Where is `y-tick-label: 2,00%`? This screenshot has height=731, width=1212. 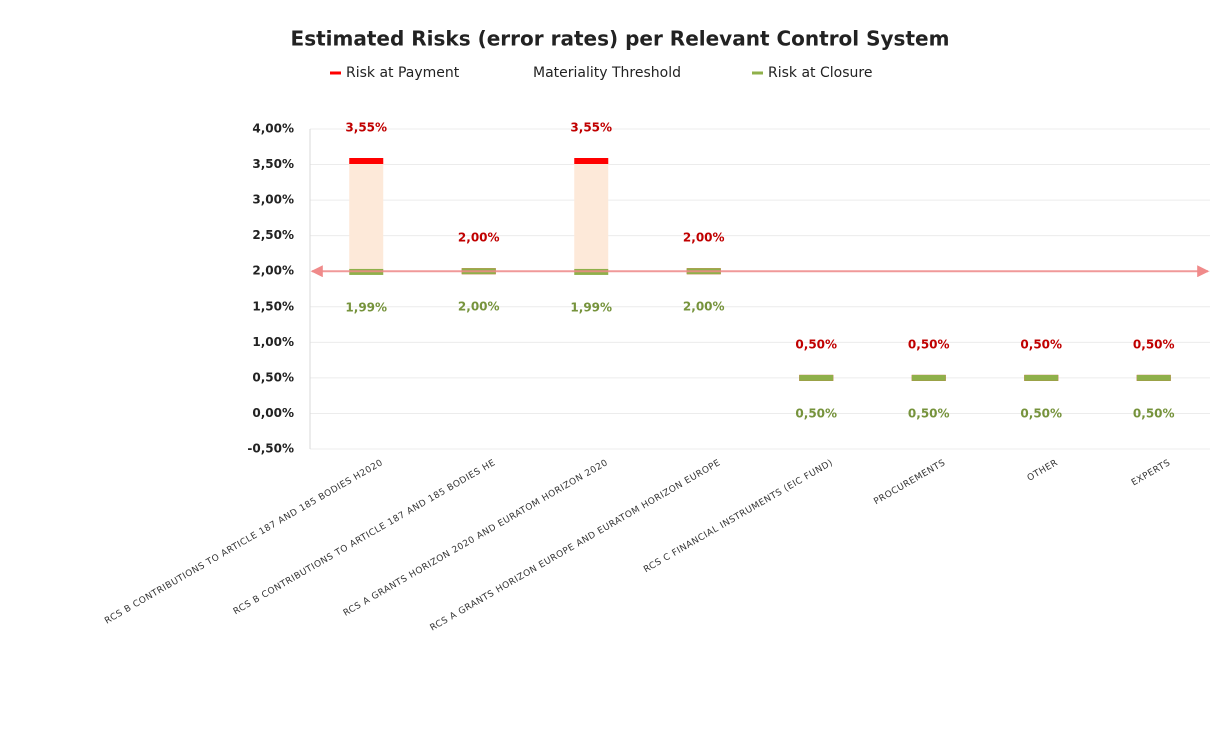 y-tick-label: 2,00% is located at coordinates (273, 271).